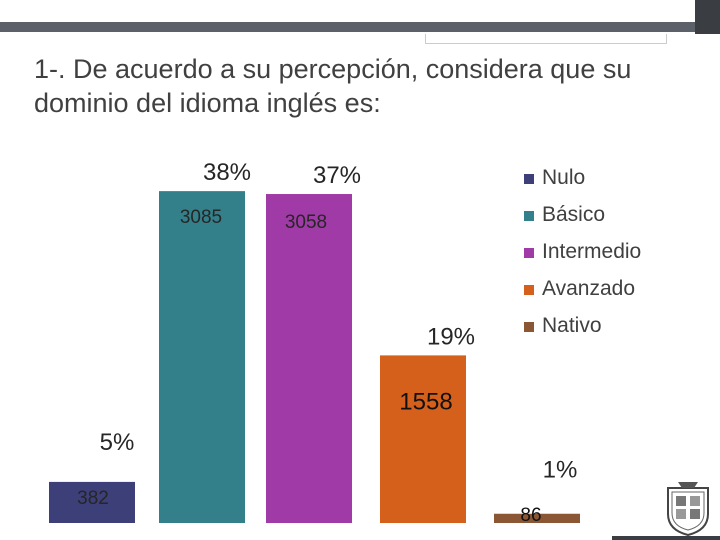 This screenshot has height=540, width=720. I want to click on value-label-intermedio: 3058, so click(306, 222).